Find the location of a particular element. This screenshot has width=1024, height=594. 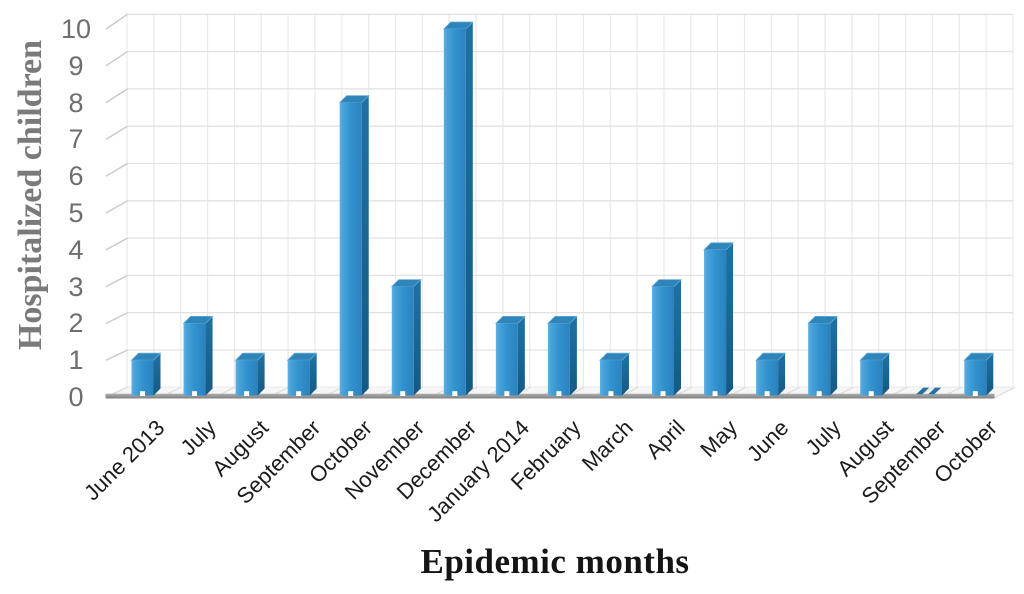

x-axis-line is located at coordinates (550, 396).